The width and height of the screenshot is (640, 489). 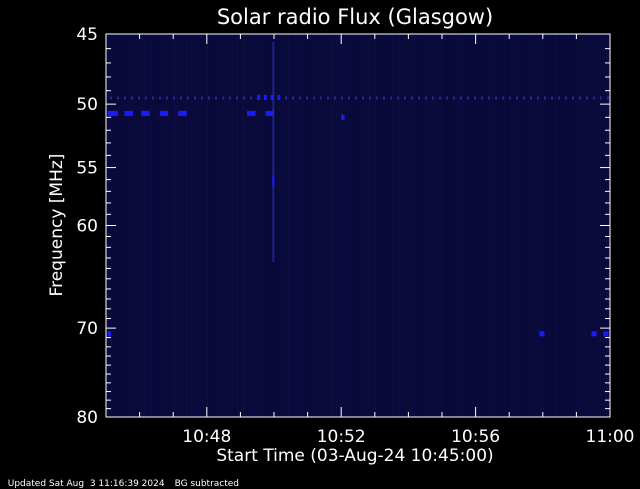 What do you see at coordinates (87, 329) in the screenshot?
I see `y-tick-label: 70` at bounding box center [87, 329].